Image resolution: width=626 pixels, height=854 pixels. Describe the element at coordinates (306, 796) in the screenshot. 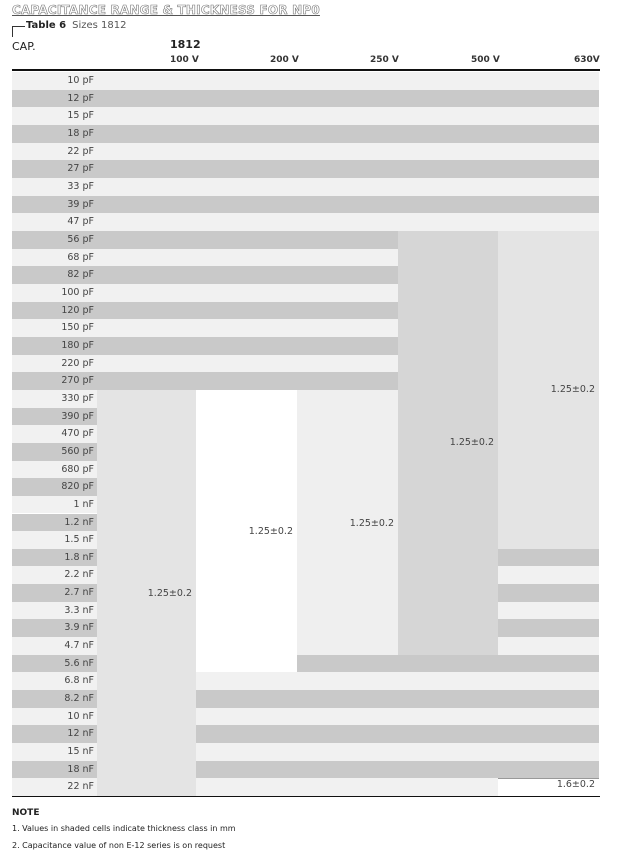

I see `bottom-rule` at that location.